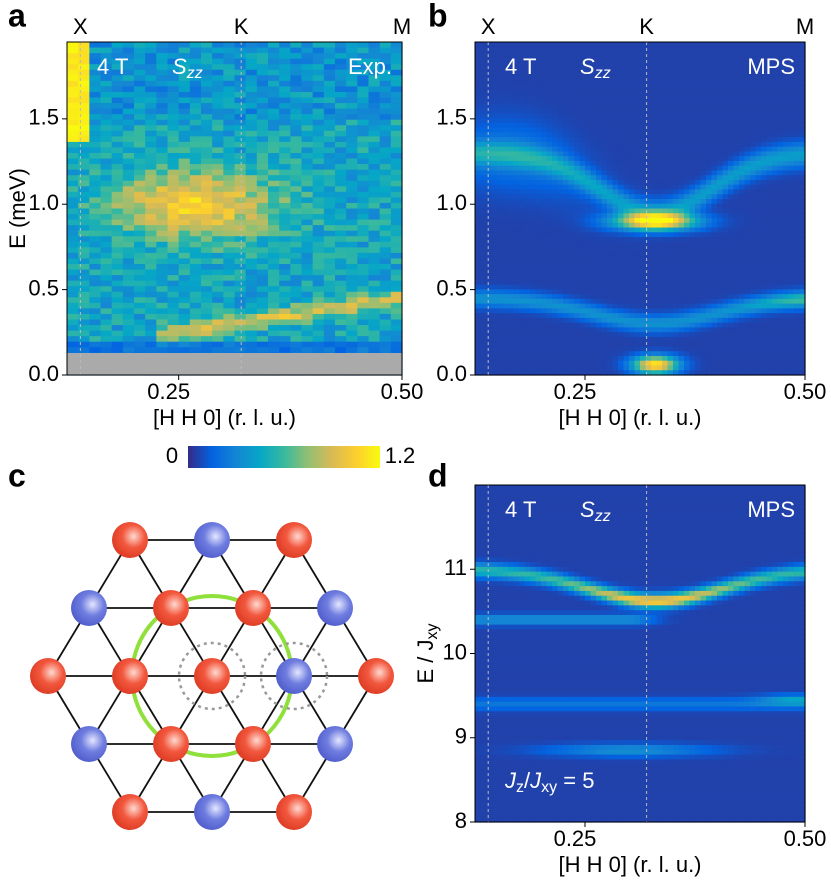  What do you see at coordinates (179, 66) in the screenshot?
I see `component-main: S` at bounding box center [179, 66].